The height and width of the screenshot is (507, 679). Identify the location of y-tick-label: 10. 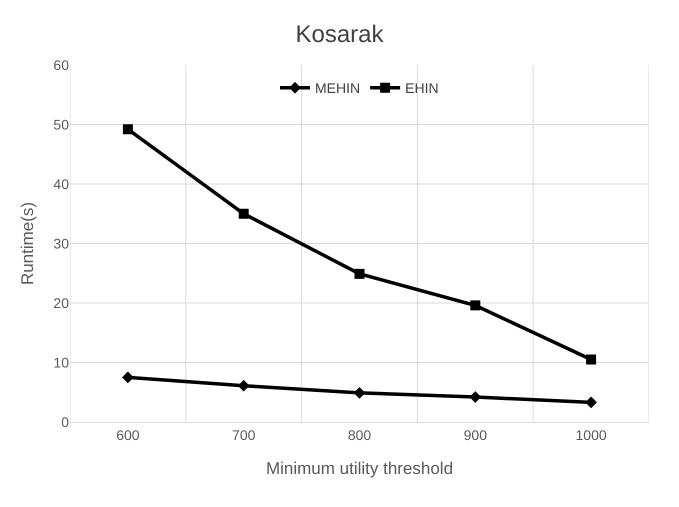
(61, 362).